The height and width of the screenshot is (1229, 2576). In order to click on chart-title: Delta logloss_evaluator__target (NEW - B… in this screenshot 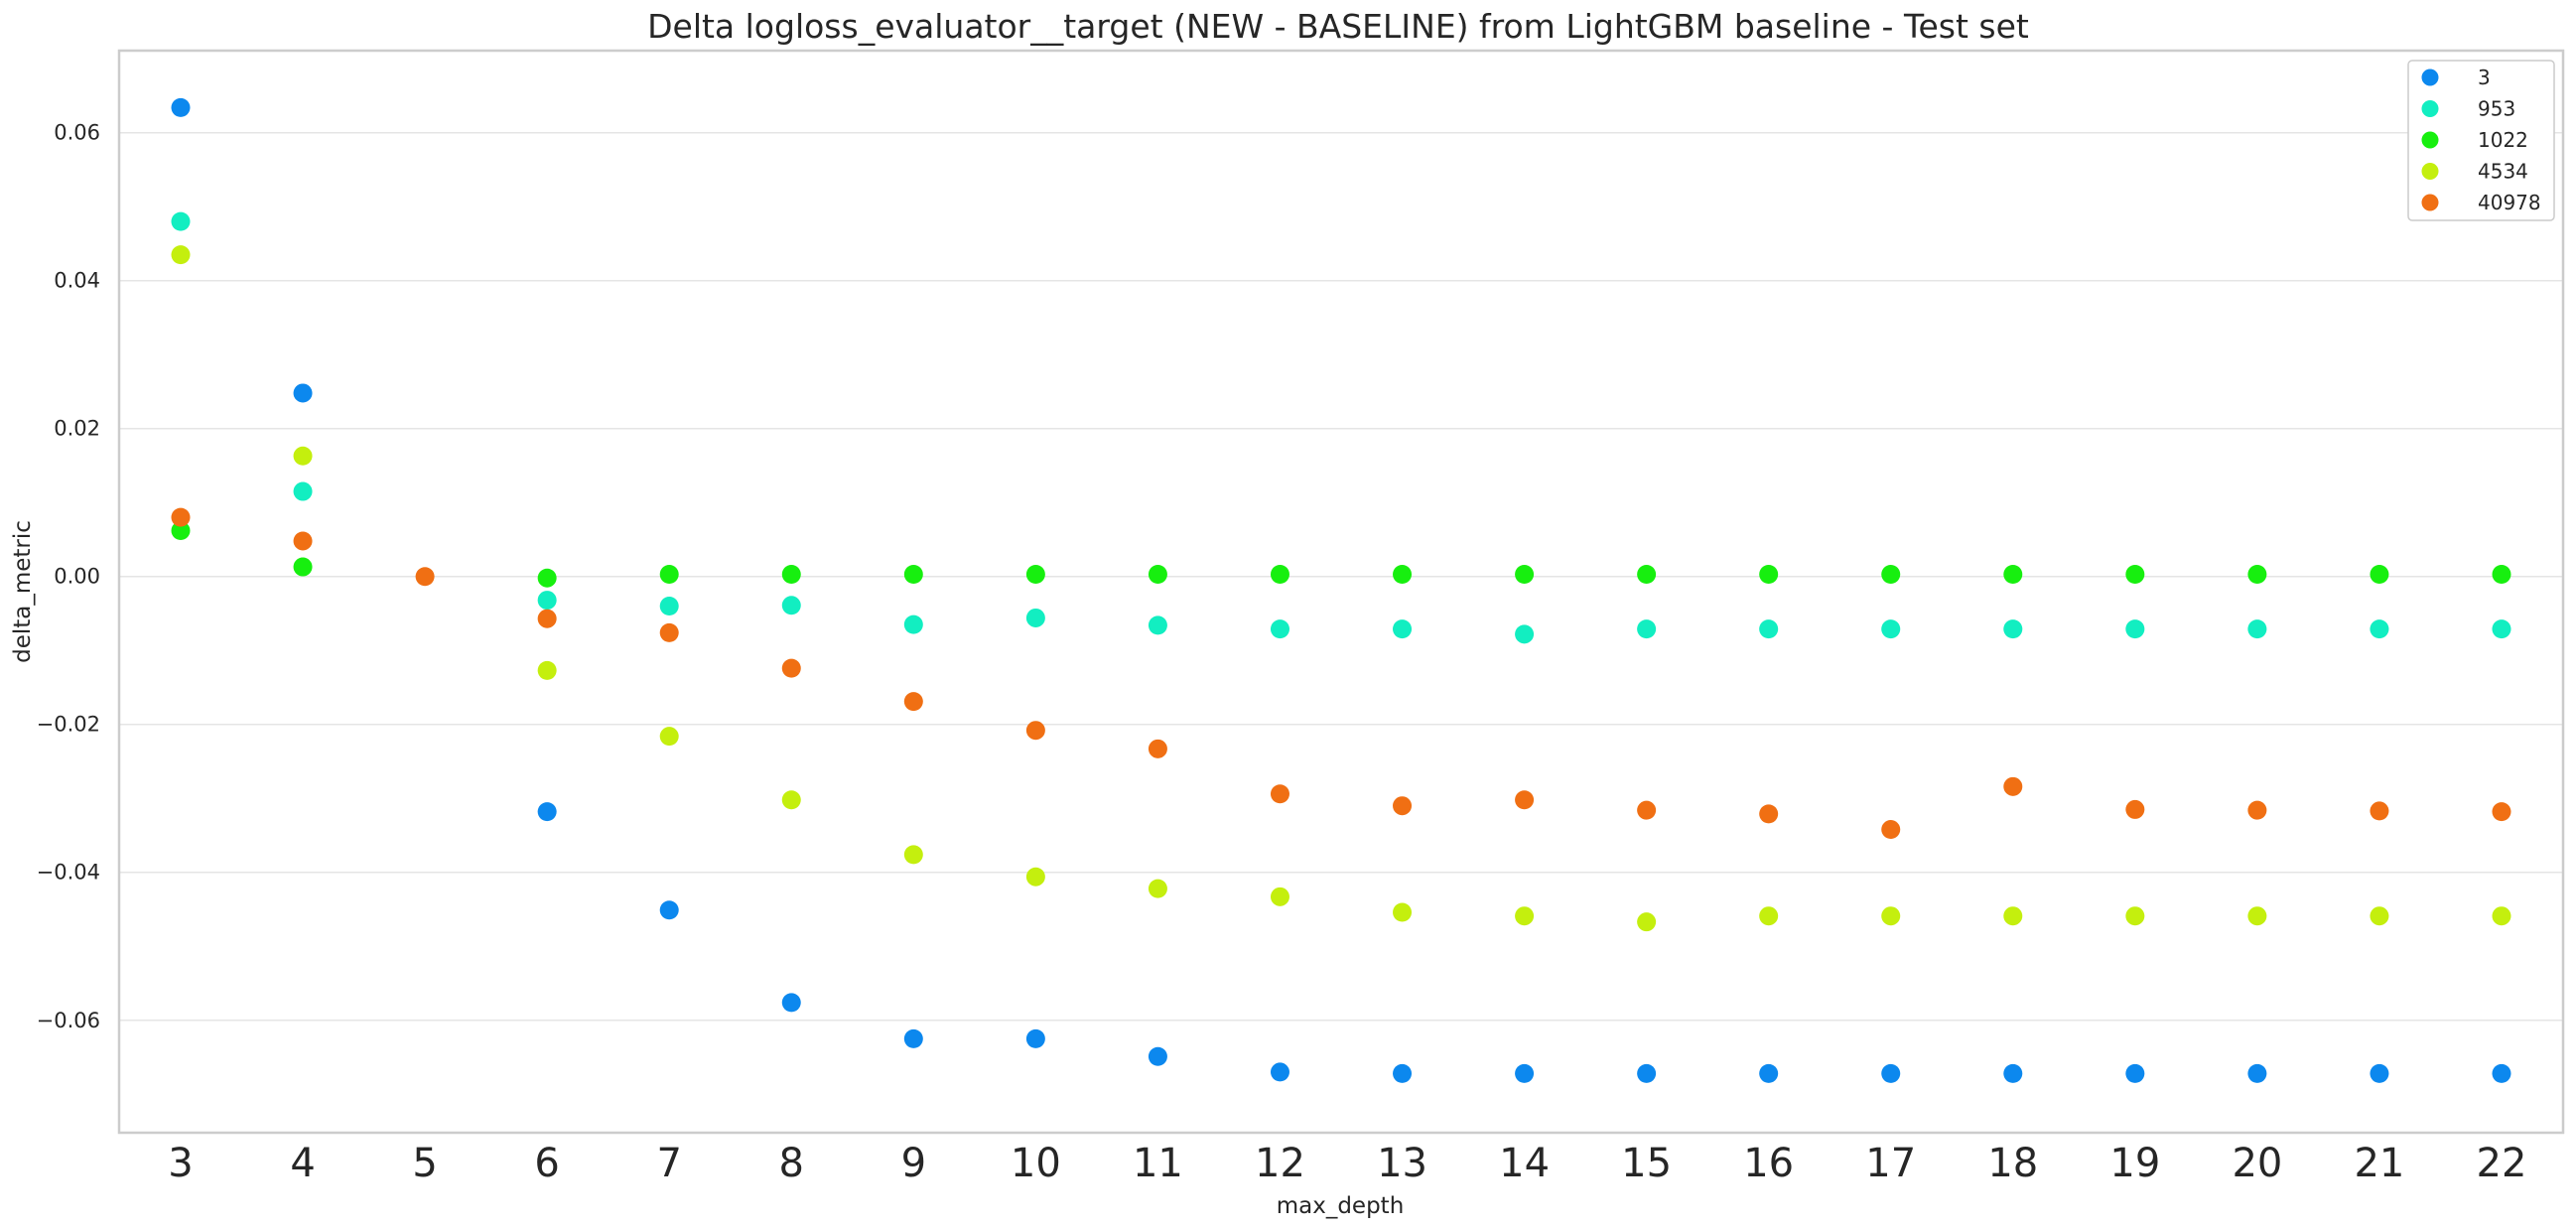, I will do `click(1338, 27)`.